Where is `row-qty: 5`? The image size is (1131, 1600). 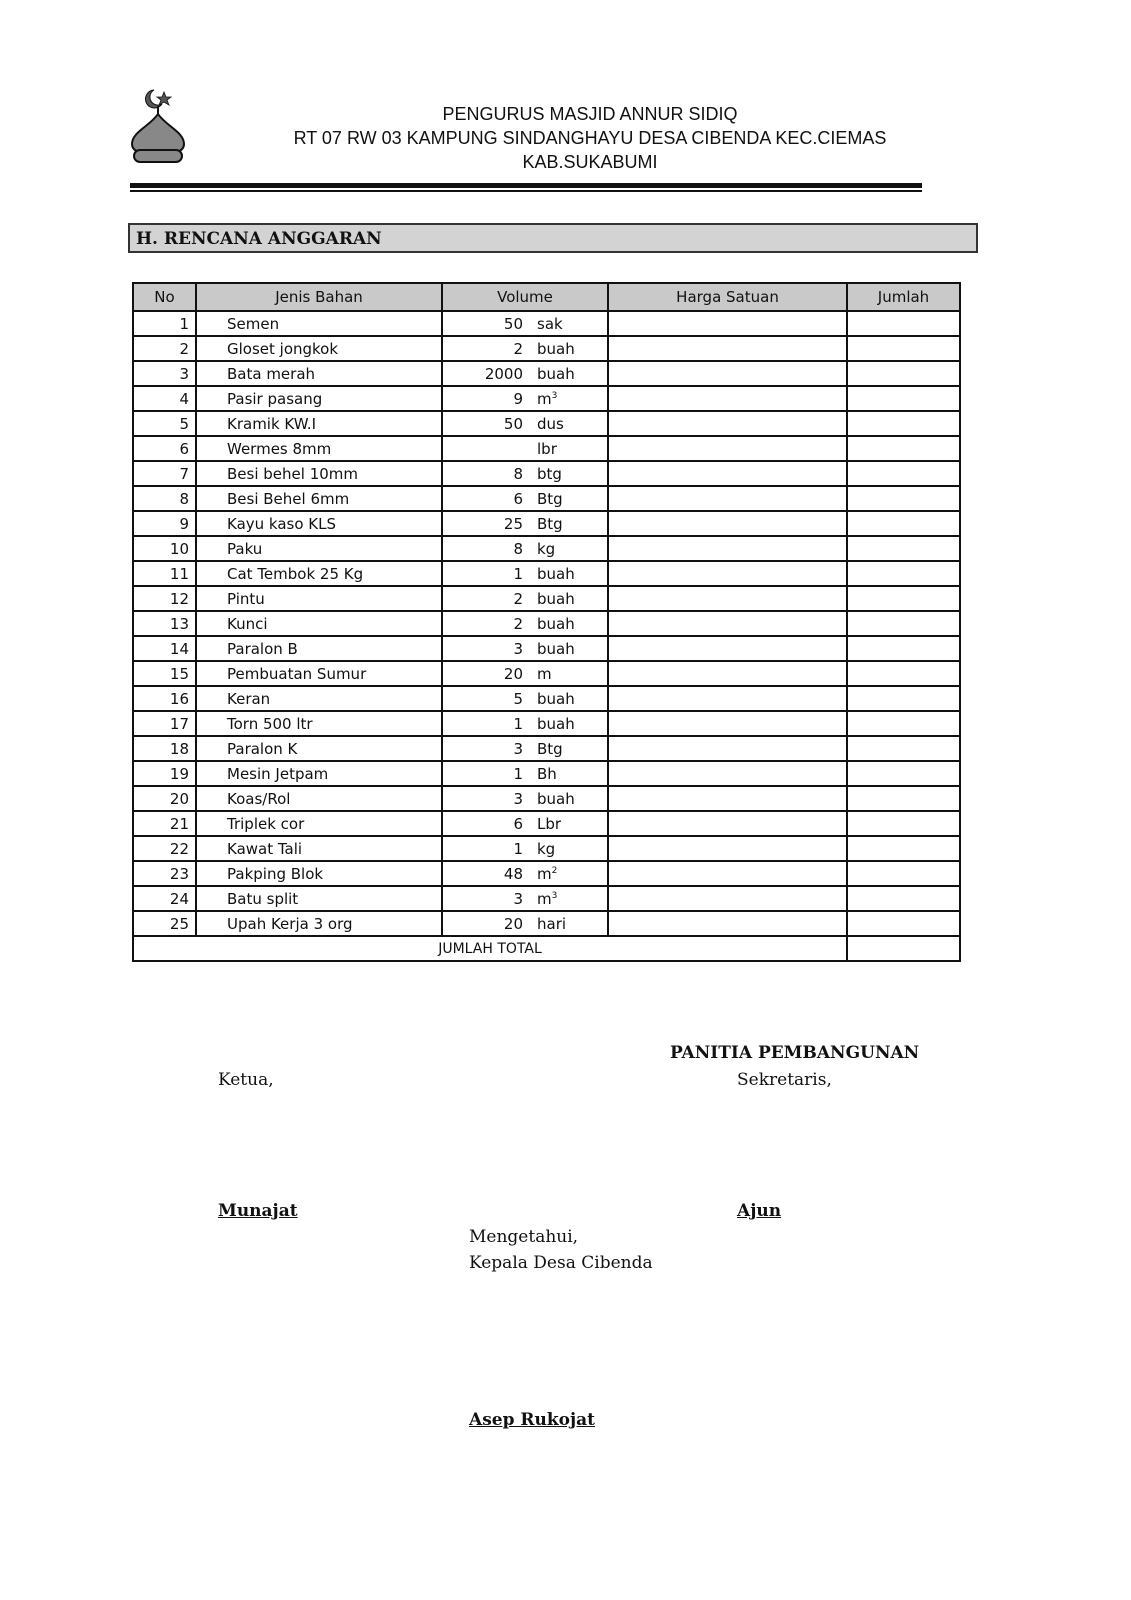
row-qty: 5 is located at coordinates (518, 698).